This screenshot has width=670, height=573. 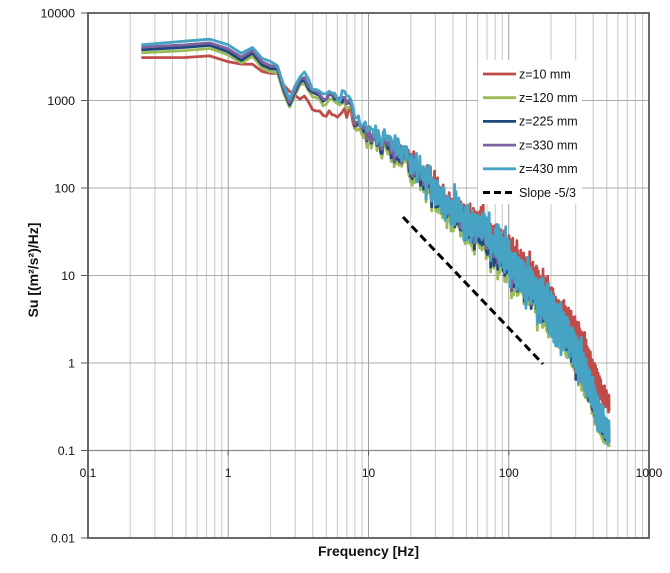 I want to click on svg-text: 0.01, so click(x=63, y=538).